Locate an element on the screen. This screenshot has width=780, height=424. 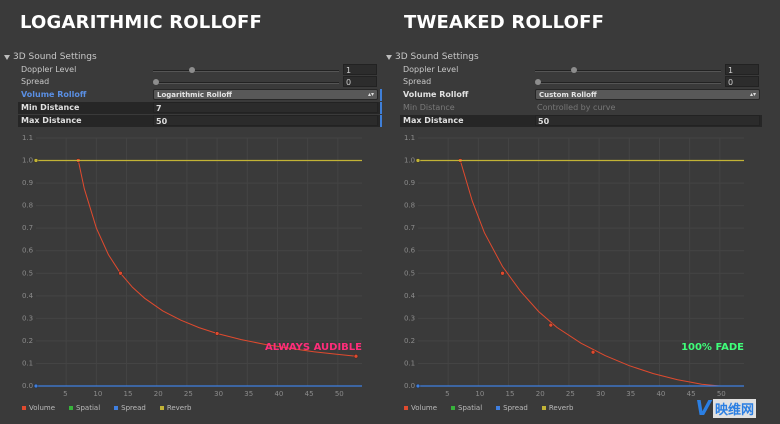
x-tick-label: 10 is located at coordinates (97, 394).